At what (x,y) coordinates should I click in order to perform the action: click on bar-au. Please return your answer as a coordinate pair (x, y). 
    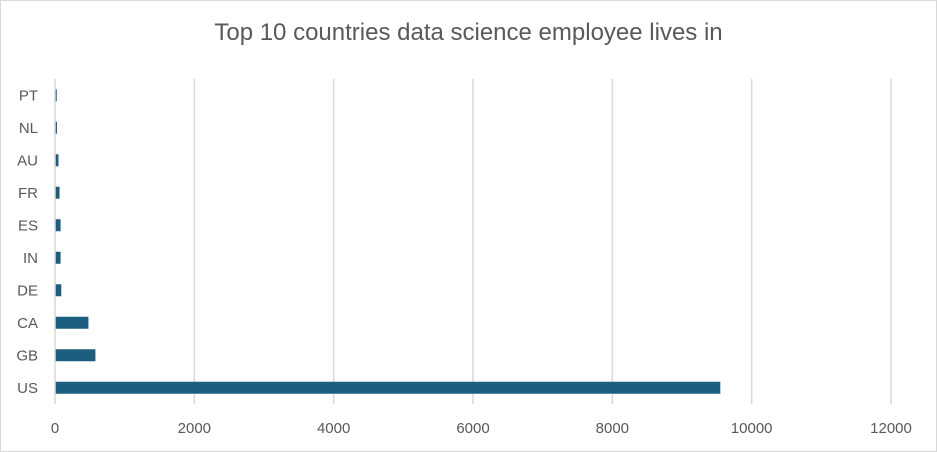
    Looking at the image, I should click on (57, 160).